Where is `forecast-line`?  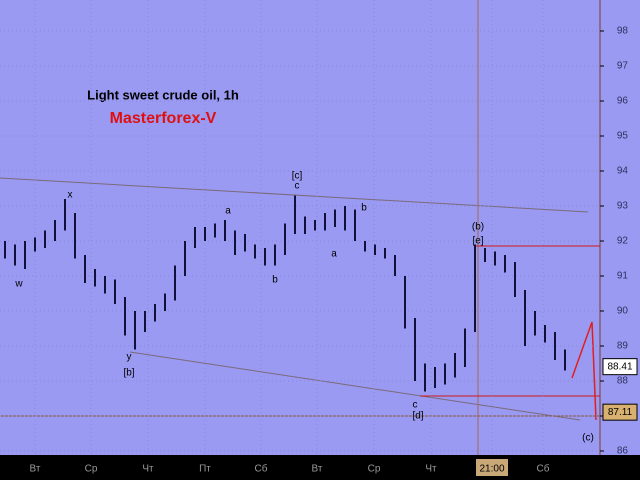
forecast-line is located at coordinates (584, 371).